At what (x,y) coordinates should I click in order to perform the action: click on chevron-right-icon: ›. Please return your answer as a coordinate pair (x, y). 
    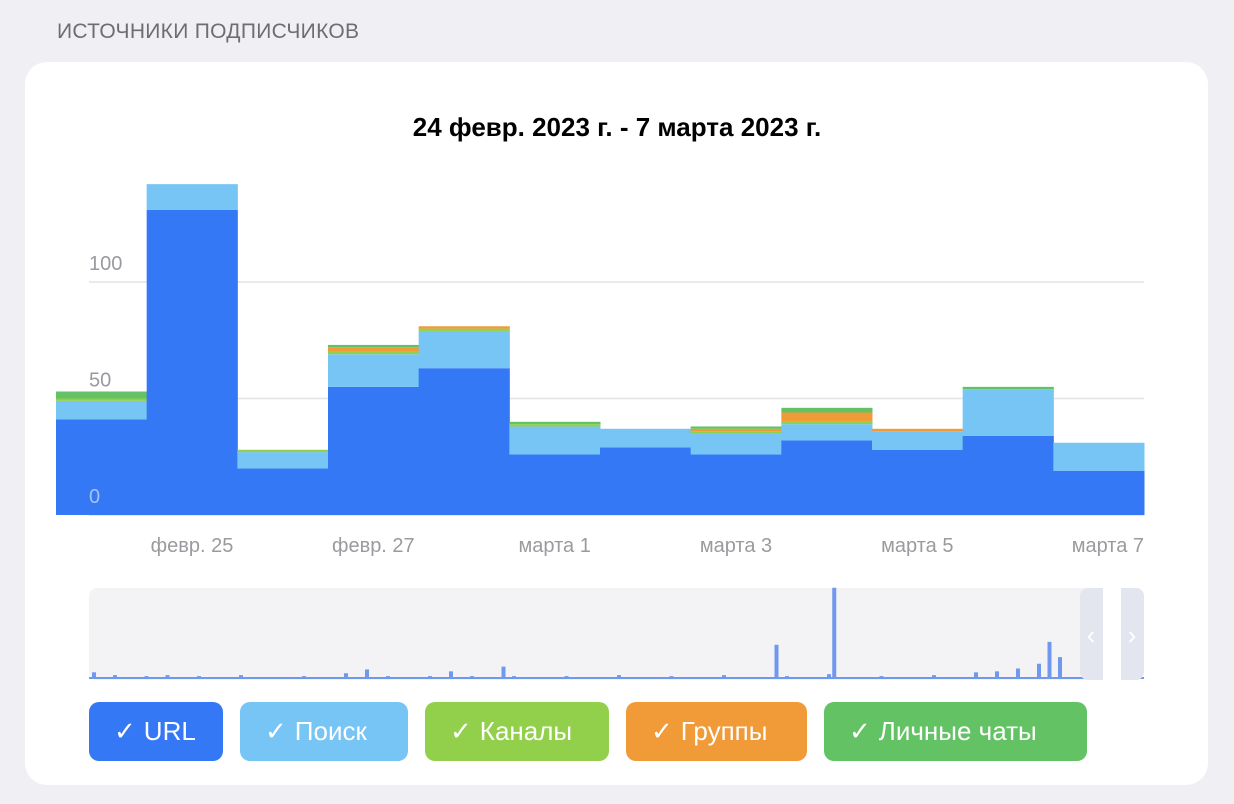
    Looking at the image, I should click on (1132, 635).